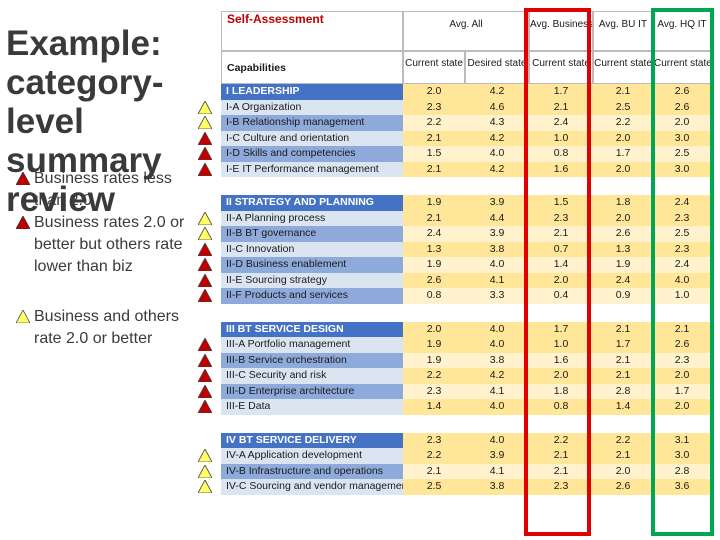  Describe the element at coordinates (312, 487) in the screenshot. I see `capability-row-label: IV-C Sourcing and vendor management` at that location.